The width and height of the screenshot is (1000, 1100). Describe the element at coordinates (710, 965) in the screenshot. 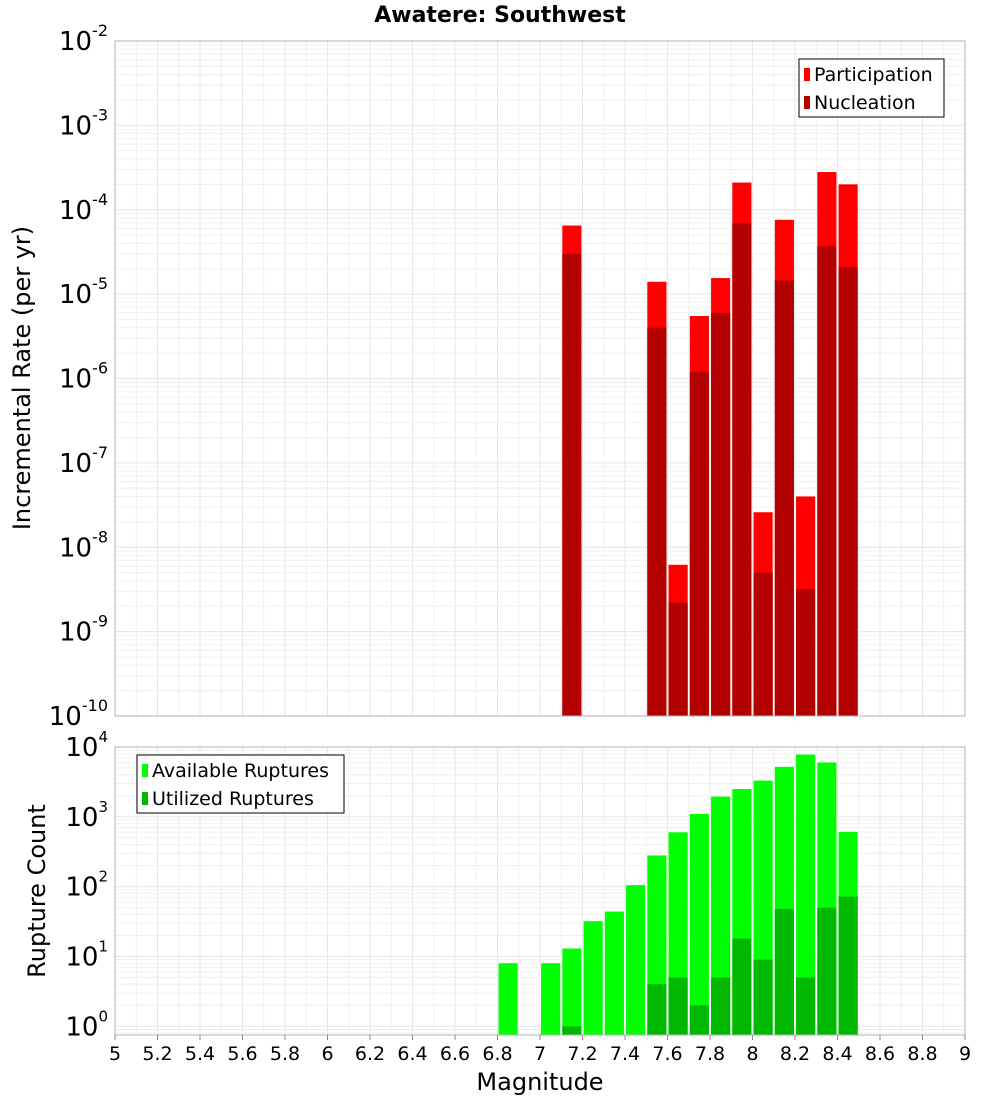

I see `series-utilized-ruptures` at that location.